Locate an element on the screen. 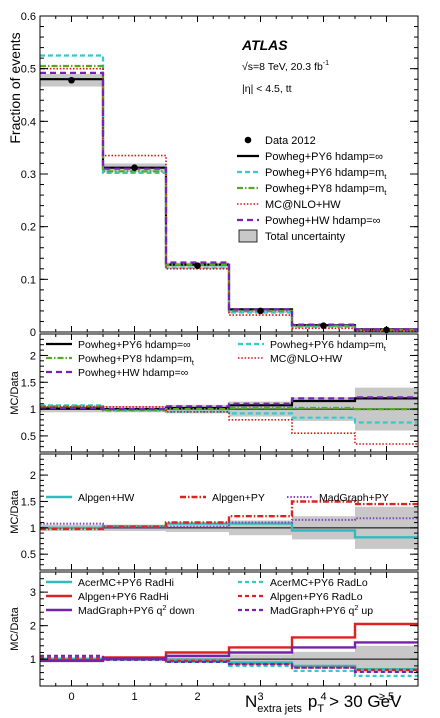 Image resolution: width=440 pixels, height=718 pixels. x-tick-label: 0 is located at coordinates (71, 697).